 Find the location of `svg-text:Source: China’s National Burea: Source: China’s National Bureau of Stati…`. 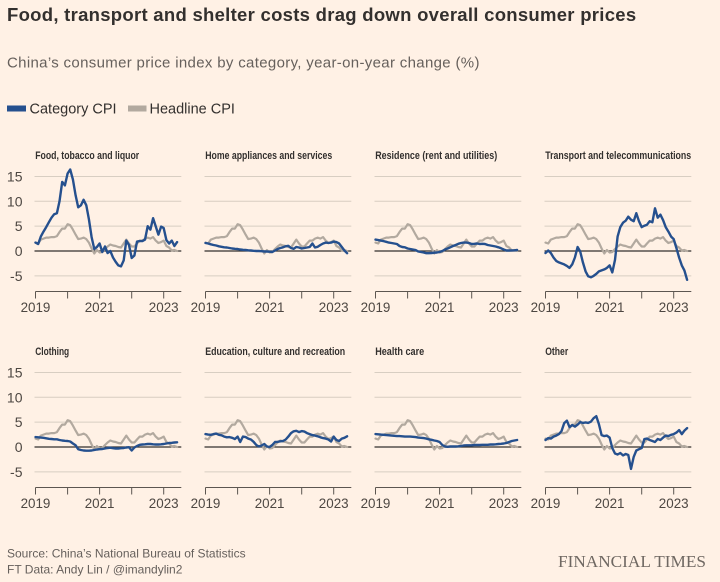

svg-text:Source: China’s National Burea: Source: China’s National Bureau of Stati… is located at coordinates (126, 554).